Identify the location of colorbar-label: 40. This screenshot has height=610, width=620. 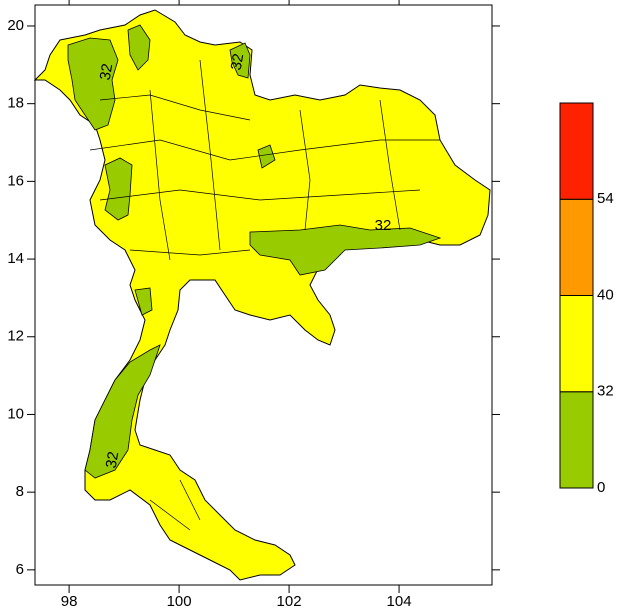
(605, 294).